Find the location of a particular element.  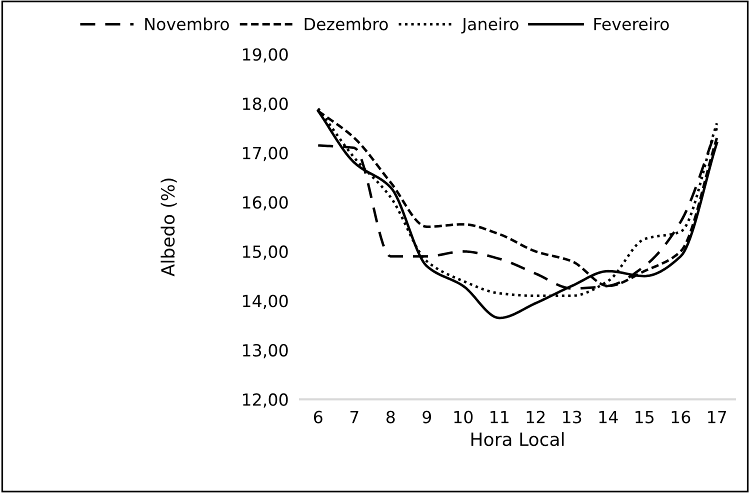

y-tick-label: 12,00 is located at coordinates (265, 400).